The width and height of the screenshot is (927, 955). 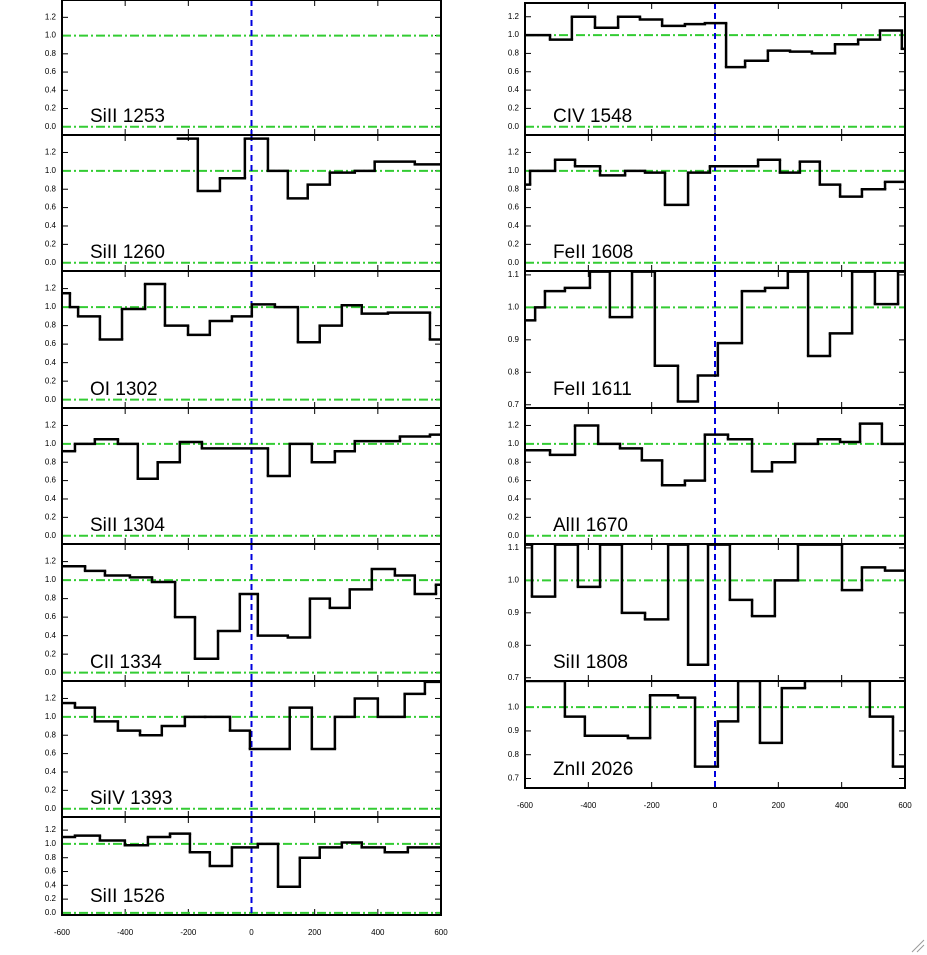 What do you see at coordinates (593, 769) in the screenshot?
I see `panel-label: ZnII 2026` at bounding box center [593, 769].